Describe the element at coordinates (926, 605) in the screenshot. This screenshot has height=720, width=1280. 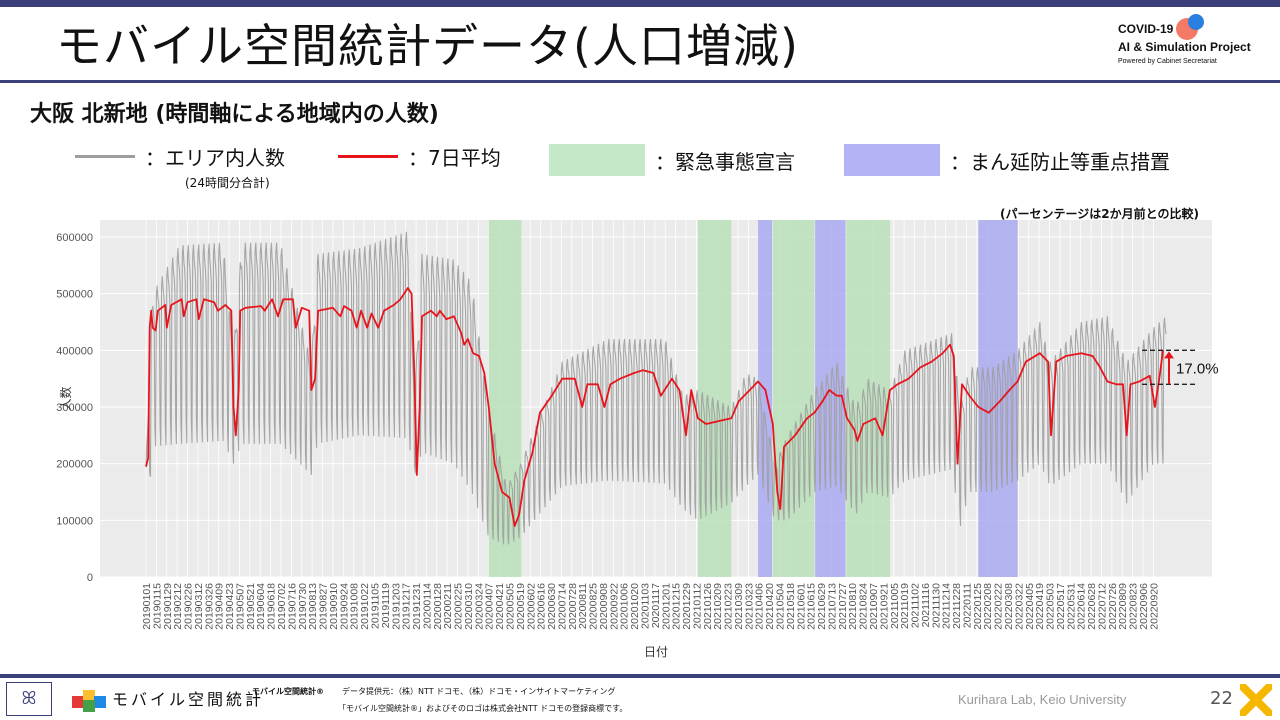
I see `x-tick-label: 20211116` at that location.